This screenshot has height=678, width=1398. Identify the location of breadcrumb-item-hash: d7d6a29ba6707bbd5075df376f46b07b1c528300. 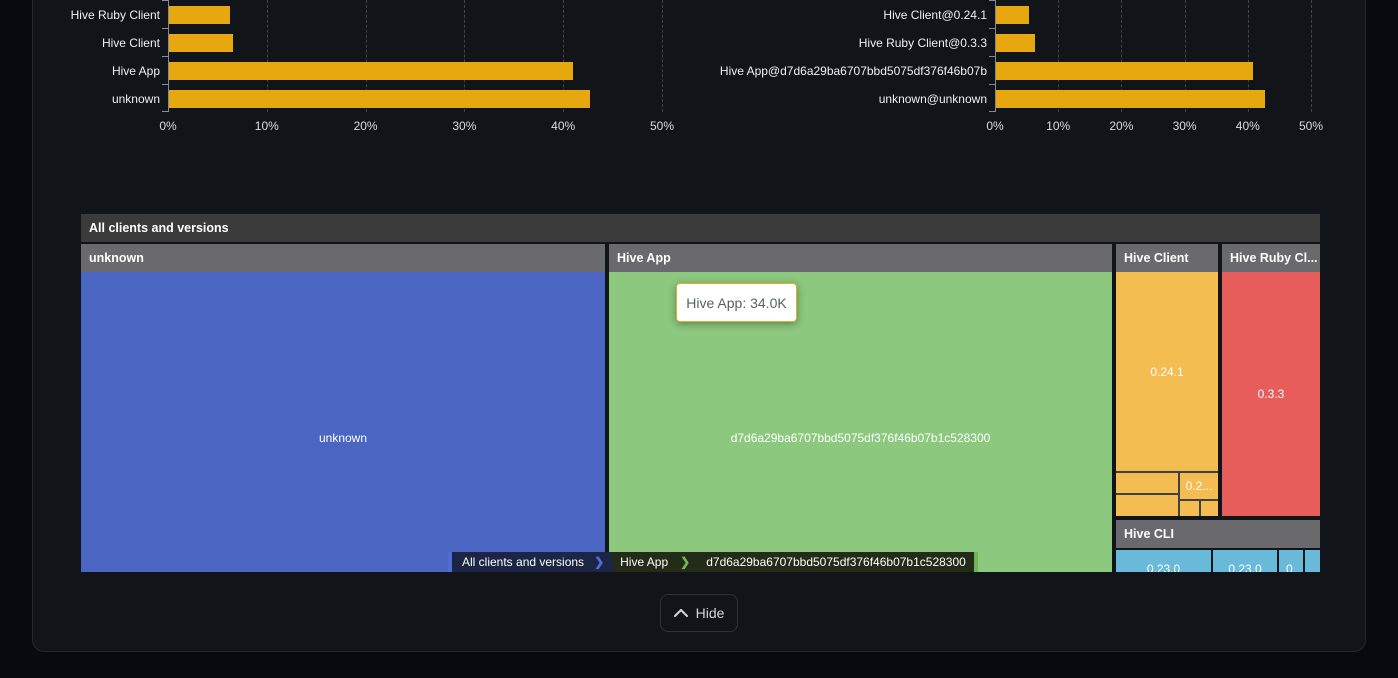
(836, 562).